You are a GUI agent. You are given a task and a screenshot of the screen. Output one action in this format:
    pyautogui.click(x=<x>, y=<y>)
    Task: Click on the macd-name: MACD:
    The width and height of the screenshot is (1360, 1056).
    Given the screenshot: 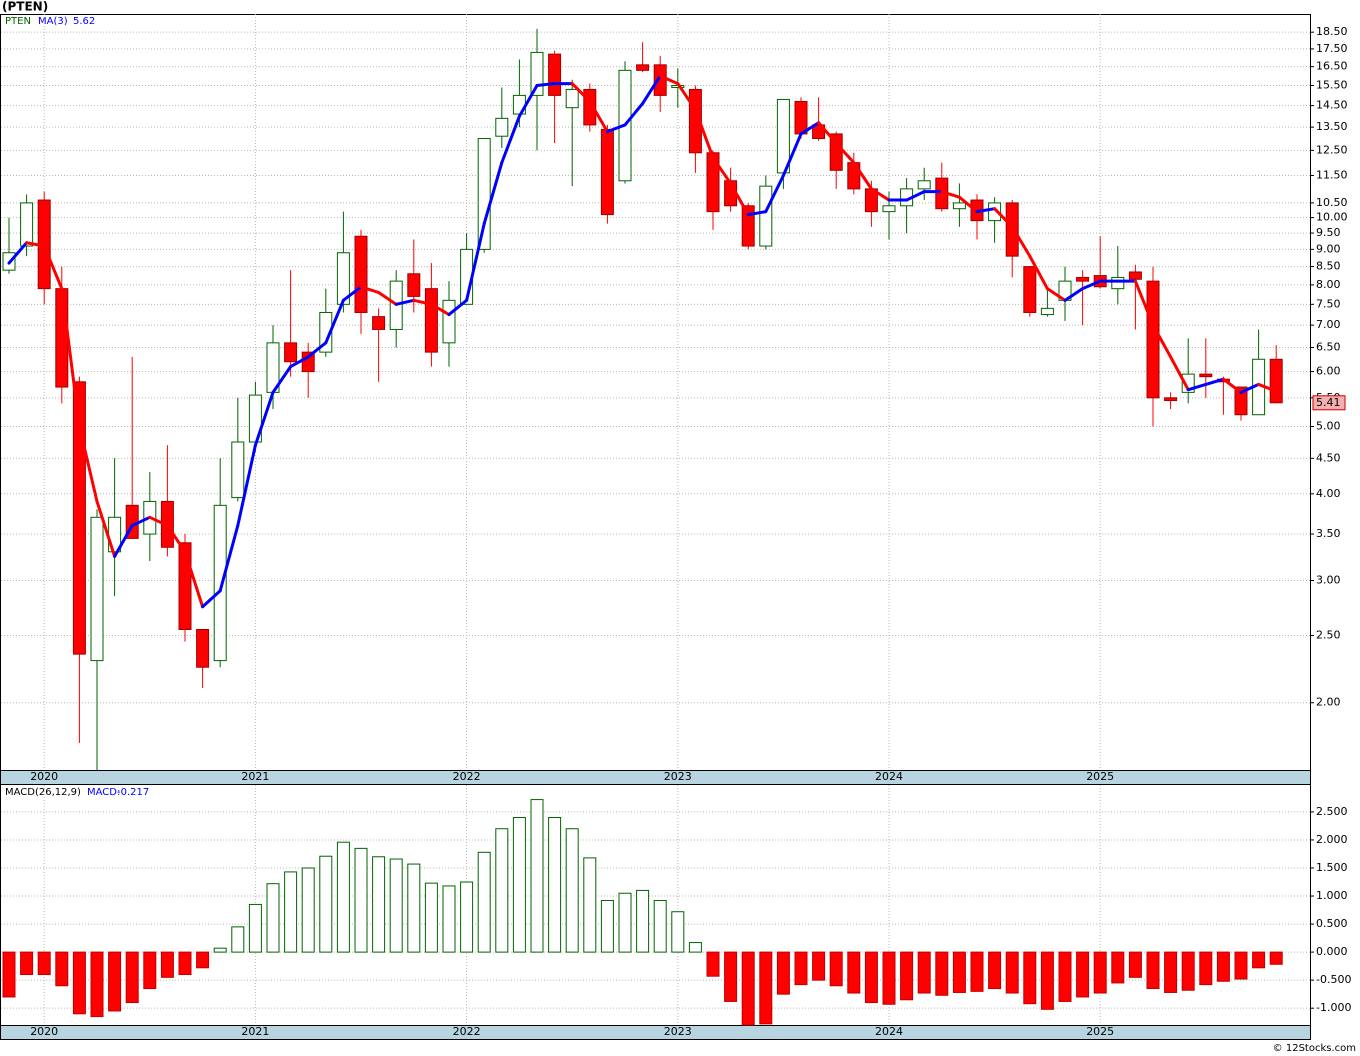 What is the action you would take?
    pyautogui.click(x=103, y=792)
    